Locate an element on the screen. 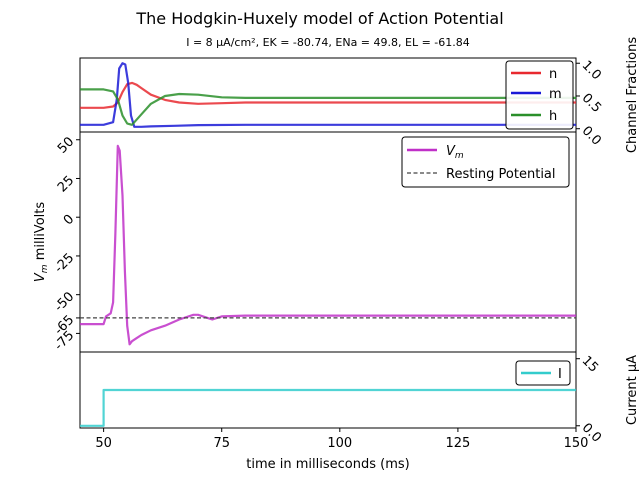 The image size is (640, 480). x-tick-label: 100 is located at coordinates (339, 443).